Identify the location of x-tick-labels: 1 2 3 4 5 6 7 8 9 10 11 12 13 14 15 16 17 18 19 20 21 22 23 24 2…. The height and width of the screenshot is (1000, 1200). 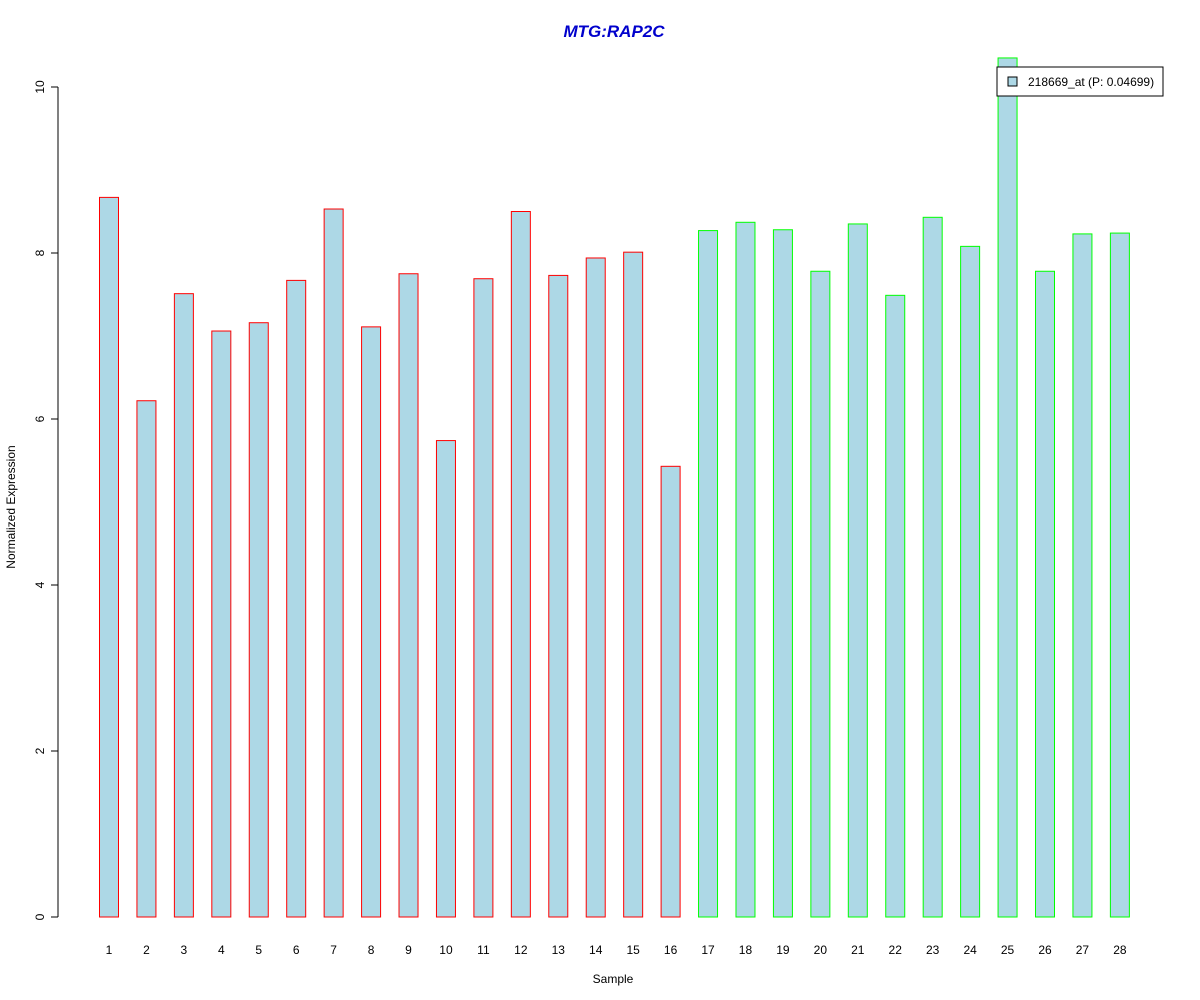
(616, 950).